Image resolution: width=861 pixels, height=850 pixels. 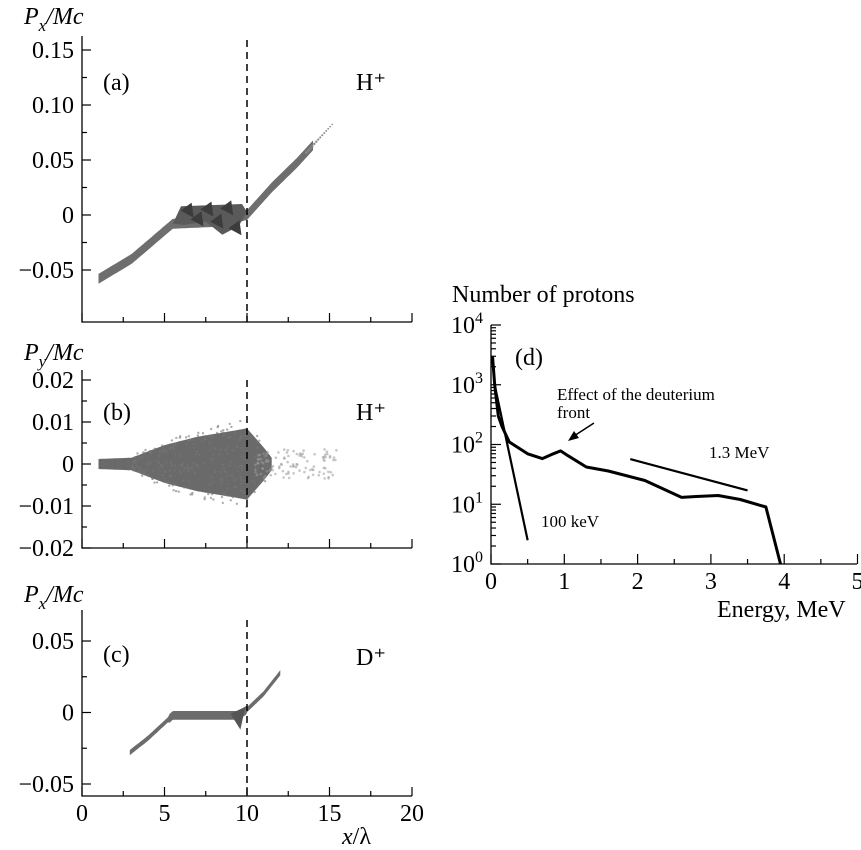 What do you see at coordinates (53, 355) in the screenshot?
I see `panel-b-ylabel: Py/Mc` at bounding box center [53, 355].